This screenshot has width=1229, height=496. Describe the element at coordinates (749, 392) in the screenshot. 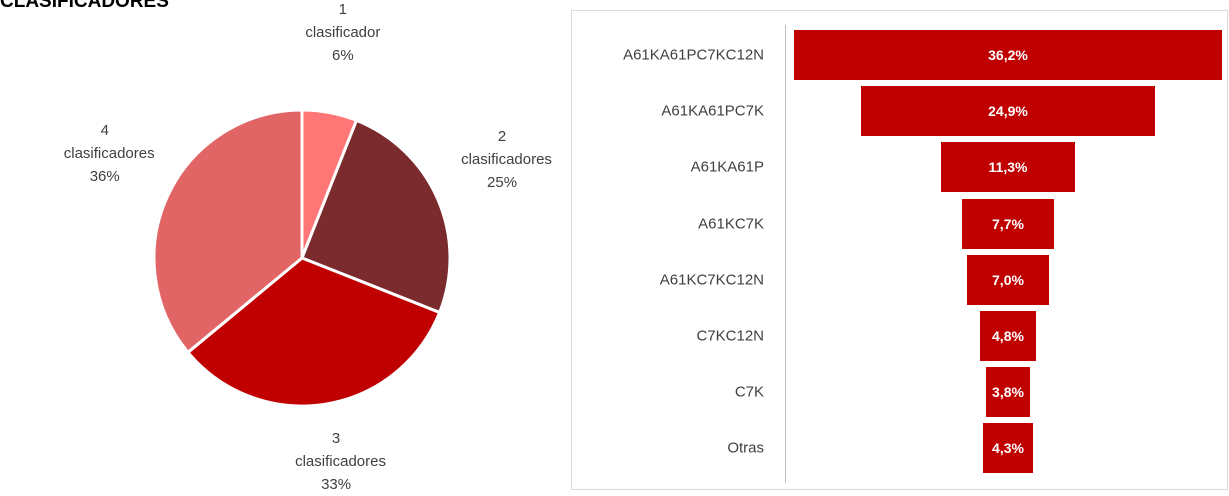

I see `category-label: C7K` at that location.